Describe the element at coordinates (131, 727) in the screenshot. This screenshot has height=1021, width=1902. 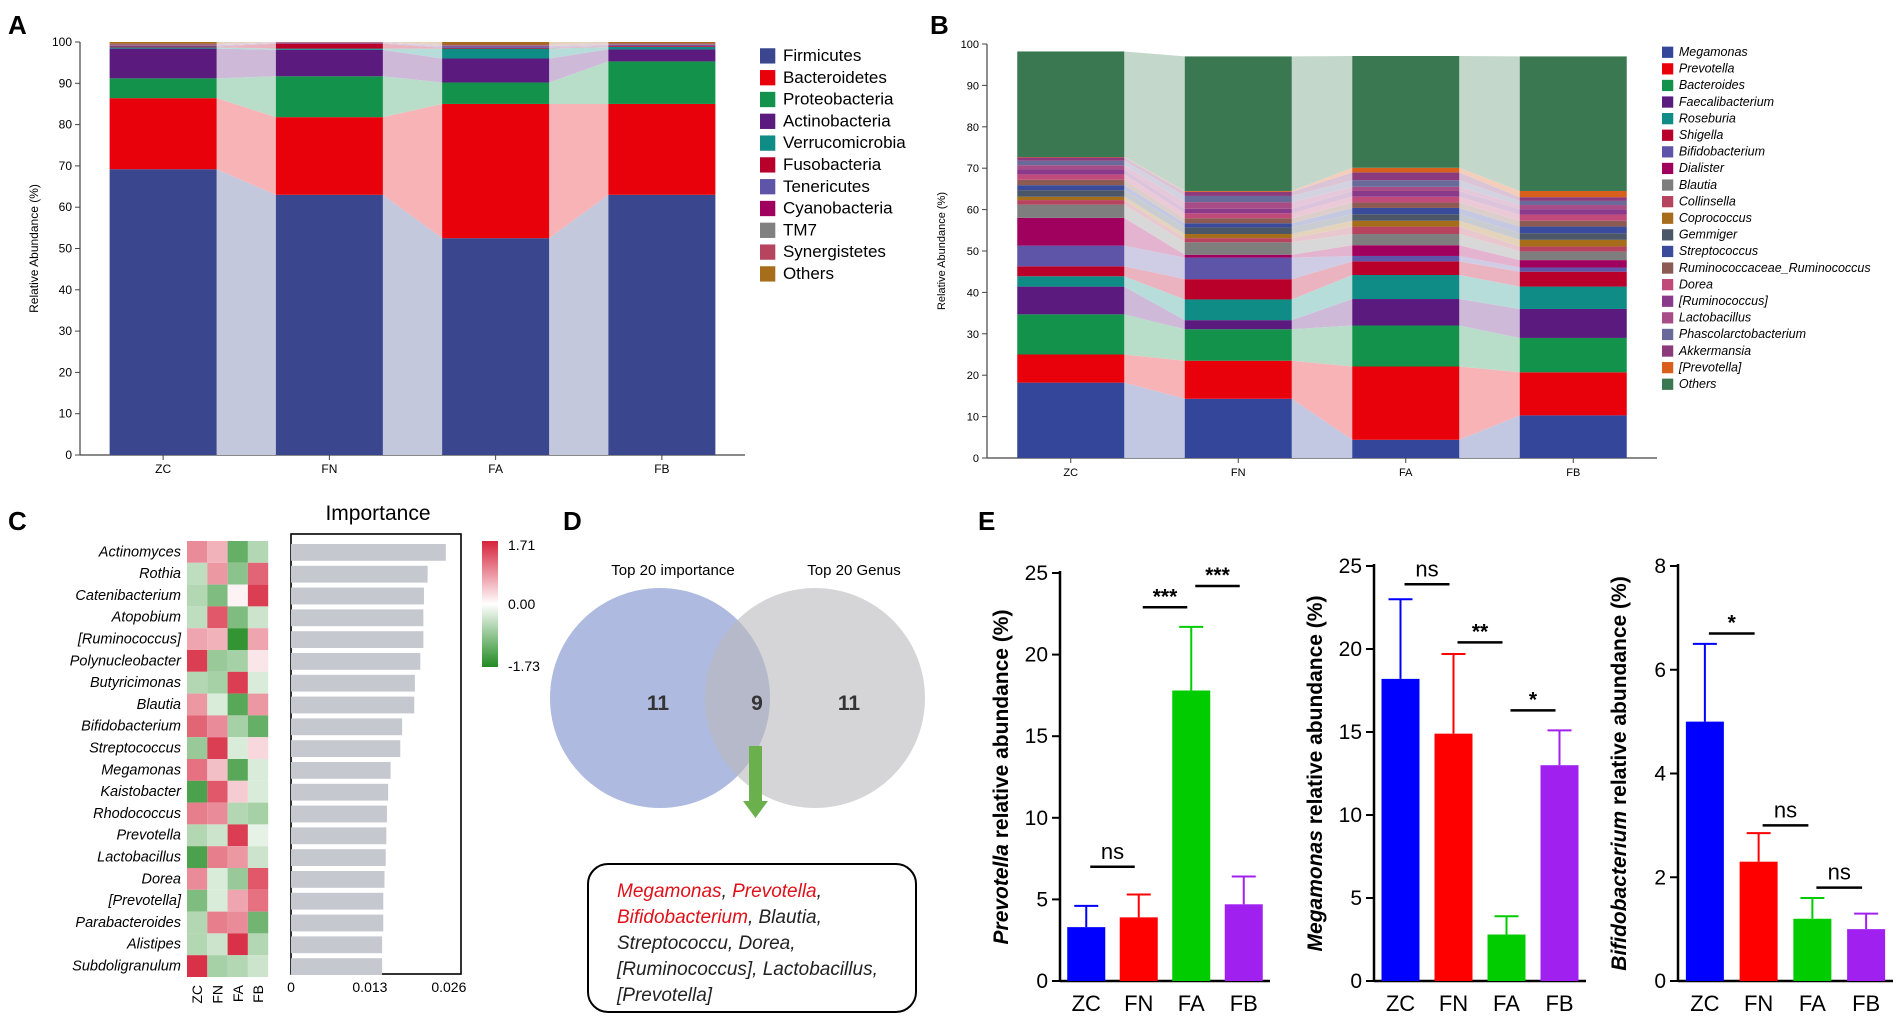
I see `heatmap-row-label: Bifidobacterium` at that location.